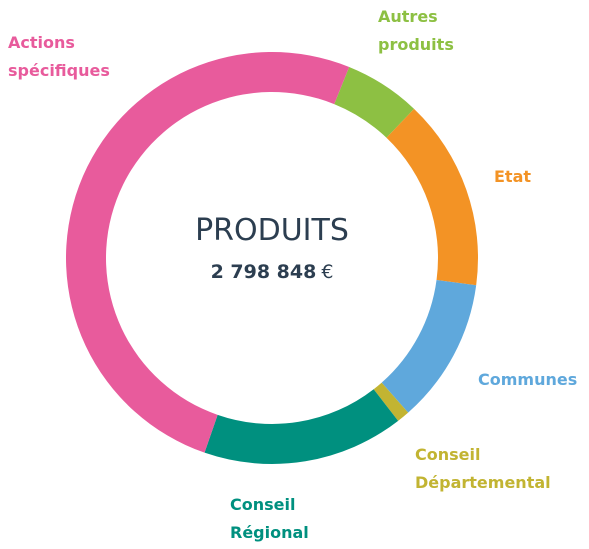  Describe the element at coordinates (269, 532) in the screenshot. I see `label-line: Régional` at that location.